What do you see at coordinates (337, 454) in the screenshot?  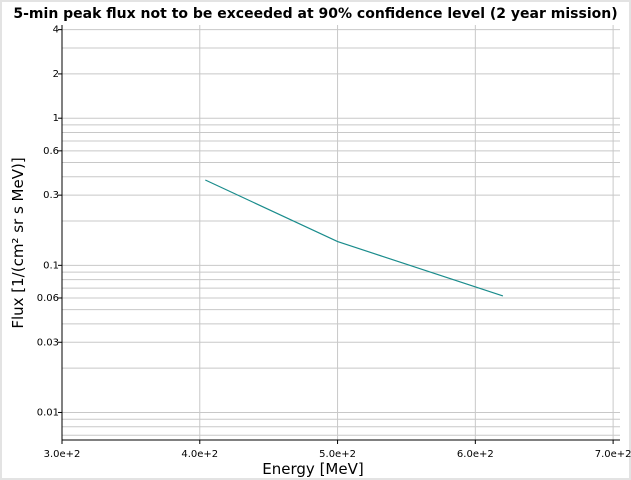 I see `x-tick-label: 5.0e+2` at bounding box center [337, 454].